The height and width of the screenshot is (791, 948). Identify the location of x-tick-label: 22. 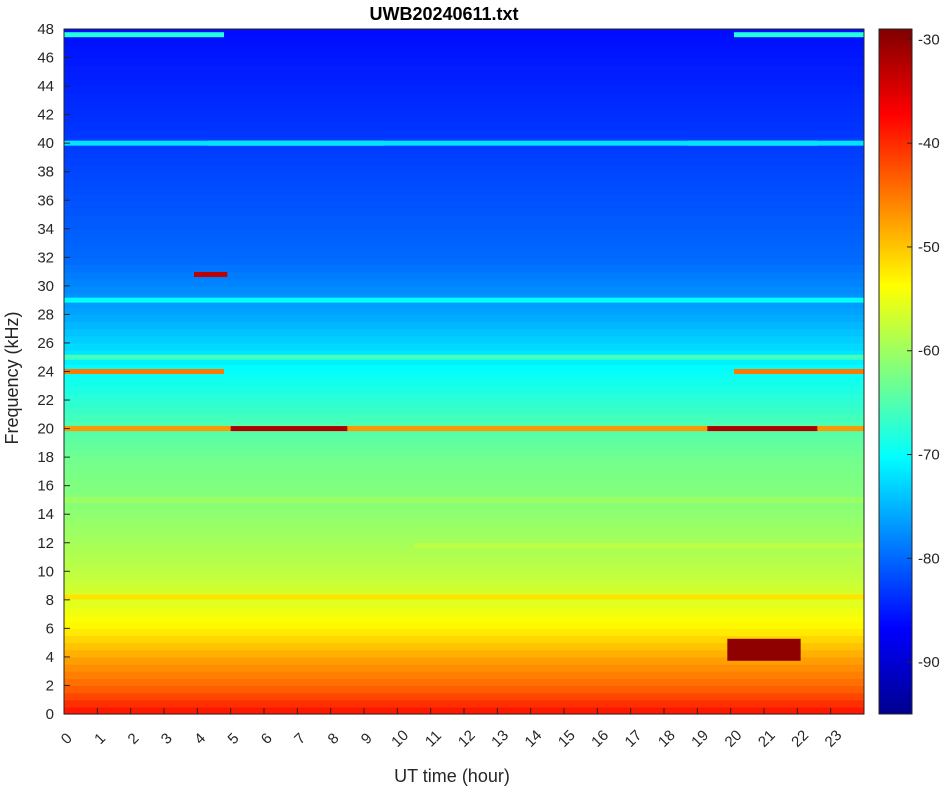
(800, 739).